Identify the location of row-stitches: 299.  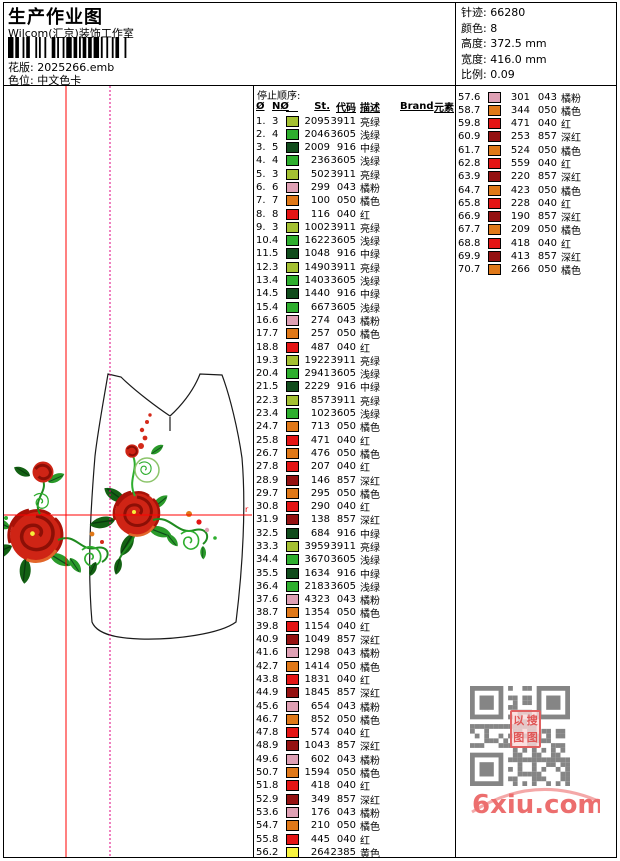
(320, 187).